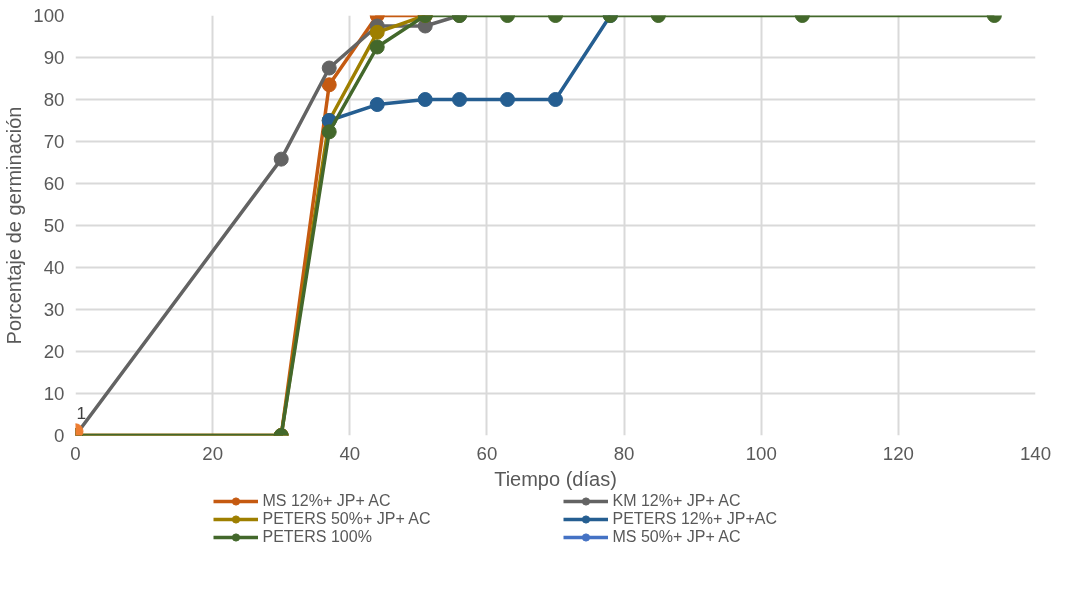  I want to click on legend-label: PETERS 50%+ JP+ AC, so click(347, 519).